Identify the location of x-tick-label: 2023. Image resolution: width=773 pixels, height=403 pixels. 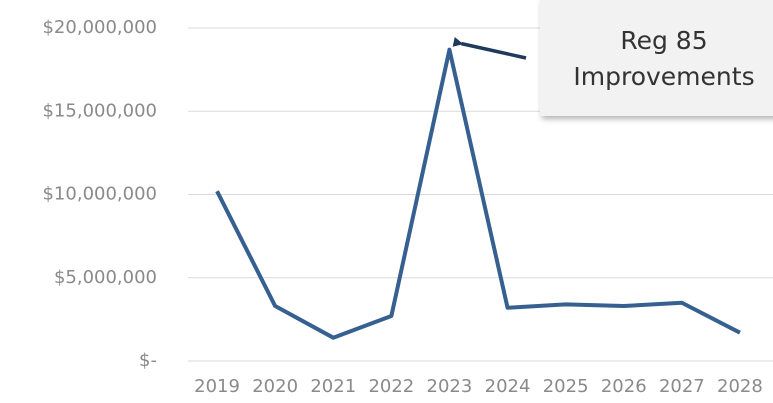
(450, 386).